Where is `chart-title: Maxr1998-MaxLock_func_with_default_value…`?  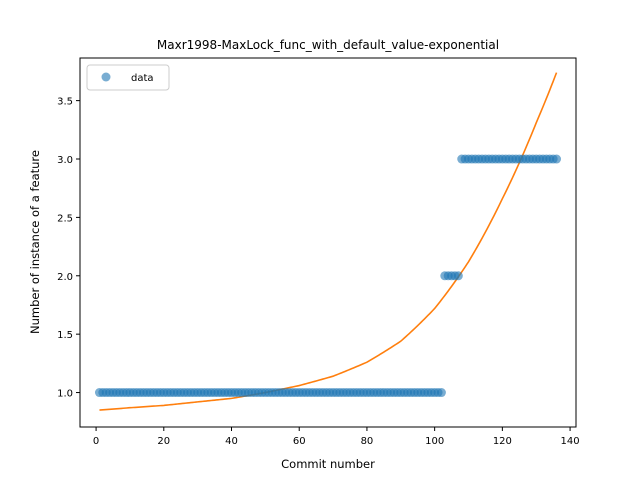 chart-title: Maxr1998-MaxLock_func_with_default_value… is located at coordinates (328, 45).